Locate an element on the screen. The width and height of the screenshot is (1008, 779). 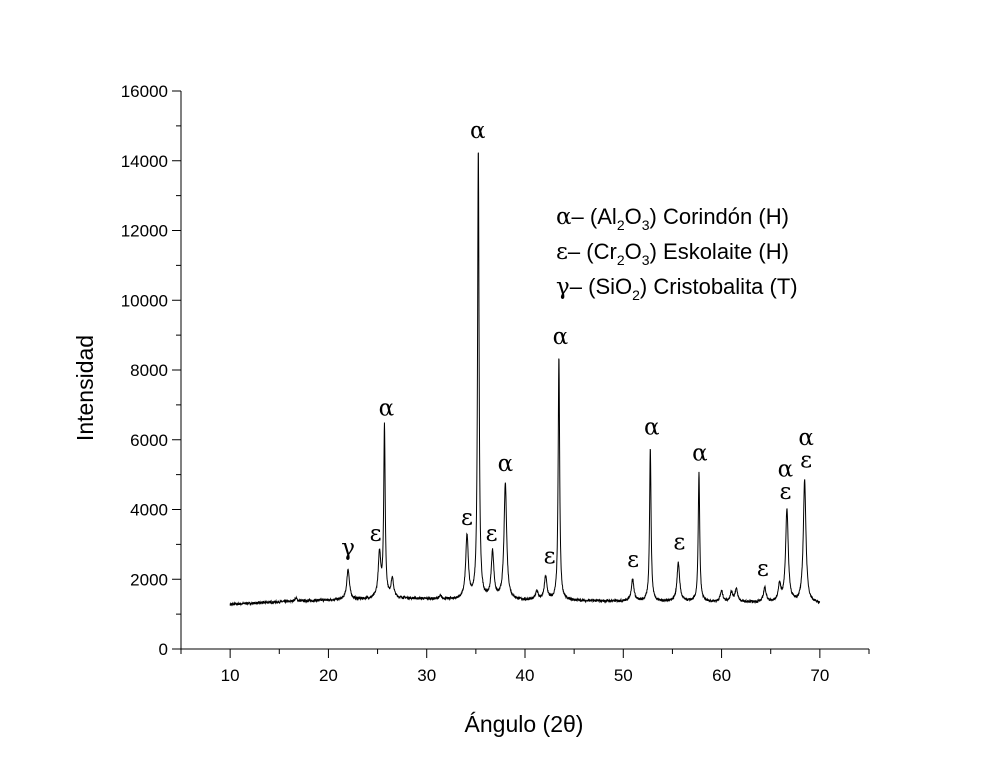
y-tick-label: 12000 is located at coordinates (144, 231).